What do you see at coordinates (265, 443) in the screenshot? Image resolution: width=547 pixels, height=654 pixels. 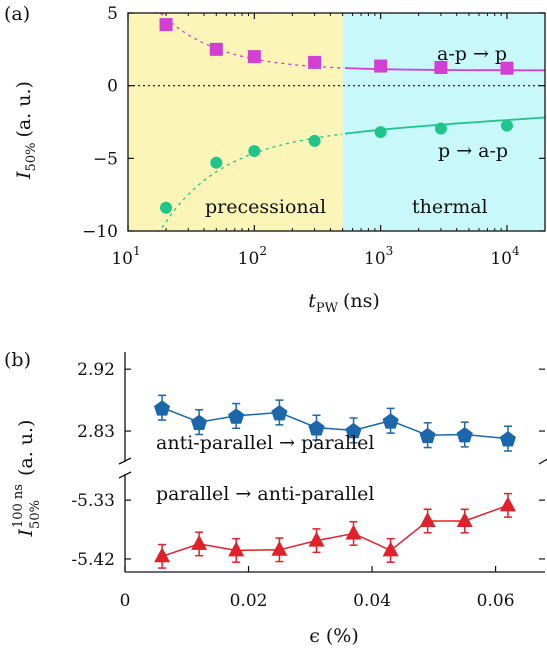 I see `series-label-anti-parallel-to-parallel: anti-parallel → parallel` at bounding box center [265, 443].